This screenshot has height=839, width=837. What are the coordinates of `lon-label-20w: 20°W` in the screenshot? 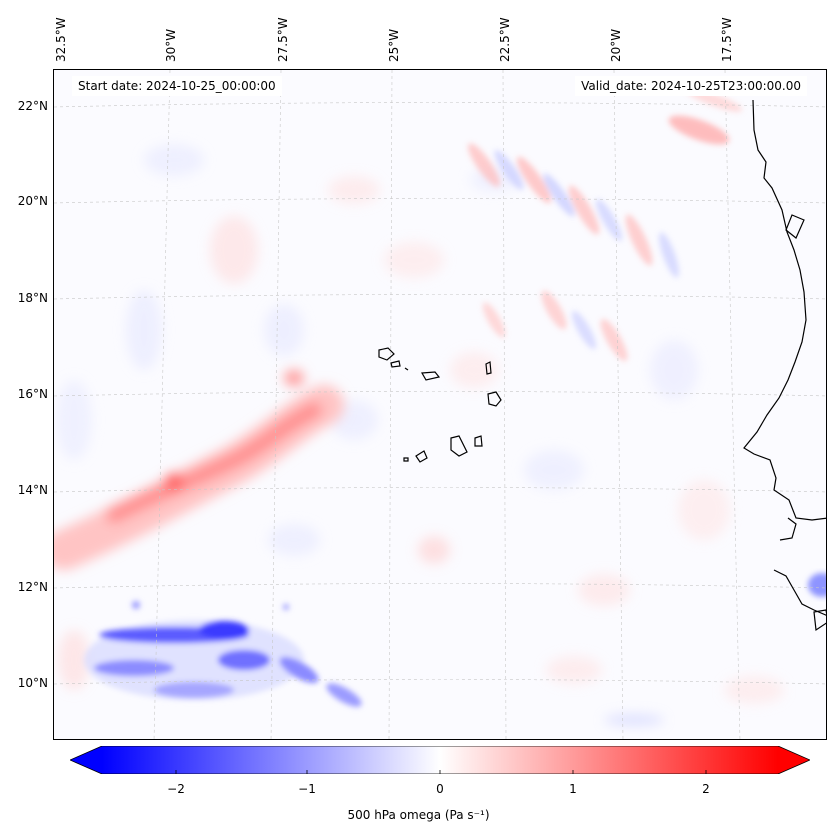 It's located at (616, 45).